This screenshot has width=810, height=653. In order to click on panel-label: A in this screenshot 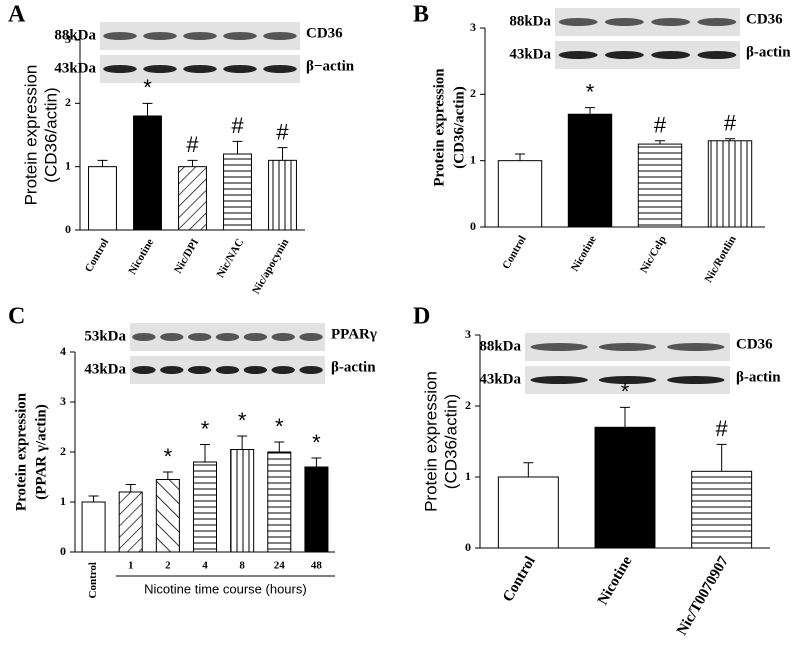, I will do `click(17, 15)`.